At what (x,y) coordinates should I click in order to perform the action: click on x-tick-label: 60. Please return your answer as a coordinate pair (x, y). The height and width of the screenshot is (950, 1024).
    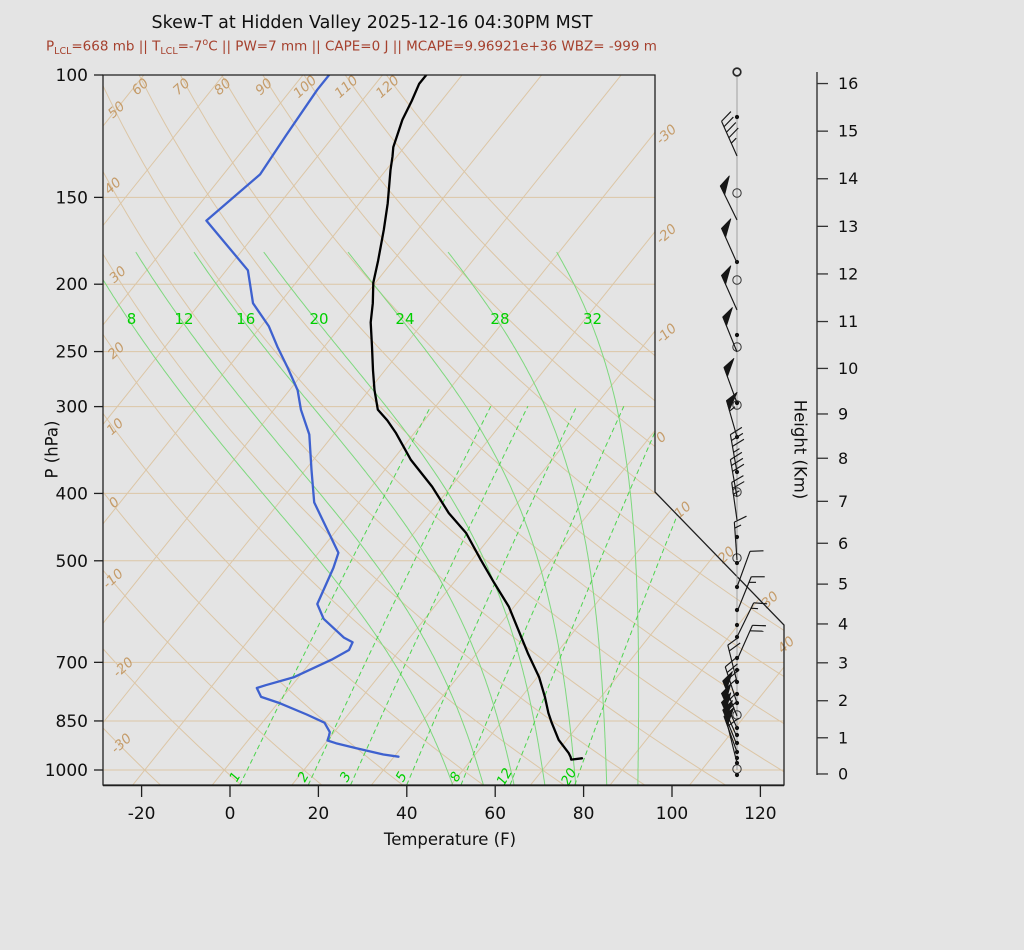
    Looking at the image, I should click on (495, 814).